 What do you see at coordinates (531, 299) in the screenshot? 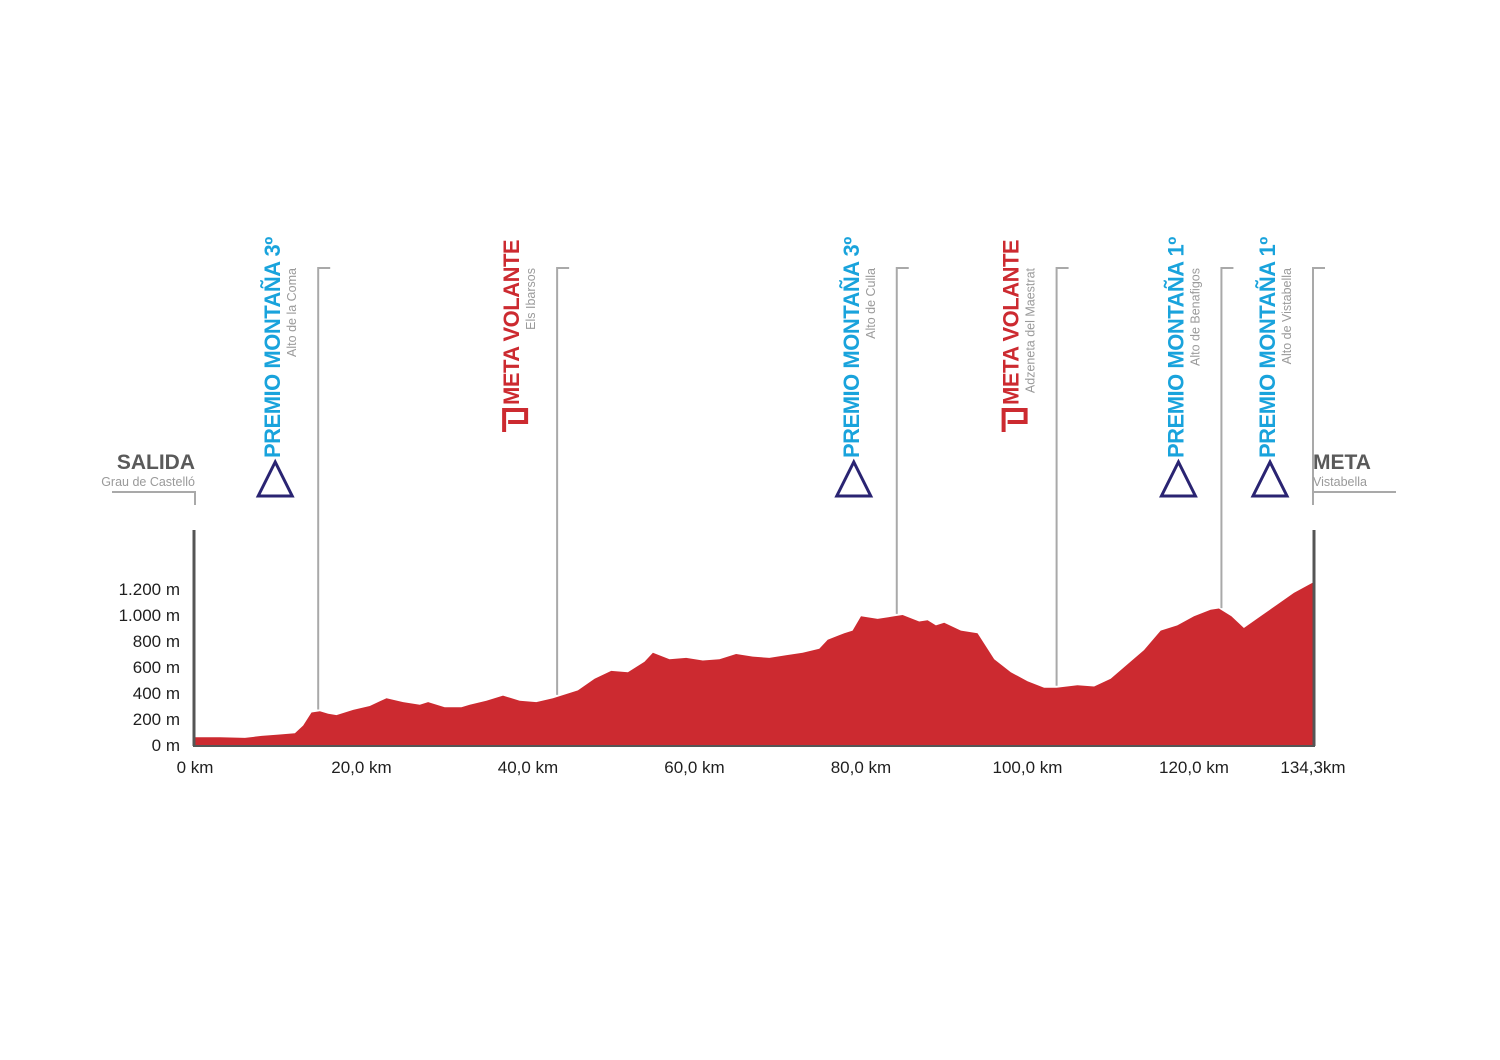
I see `marker-subtitle: Els Ibarsos` at bounding box center [531, 299].